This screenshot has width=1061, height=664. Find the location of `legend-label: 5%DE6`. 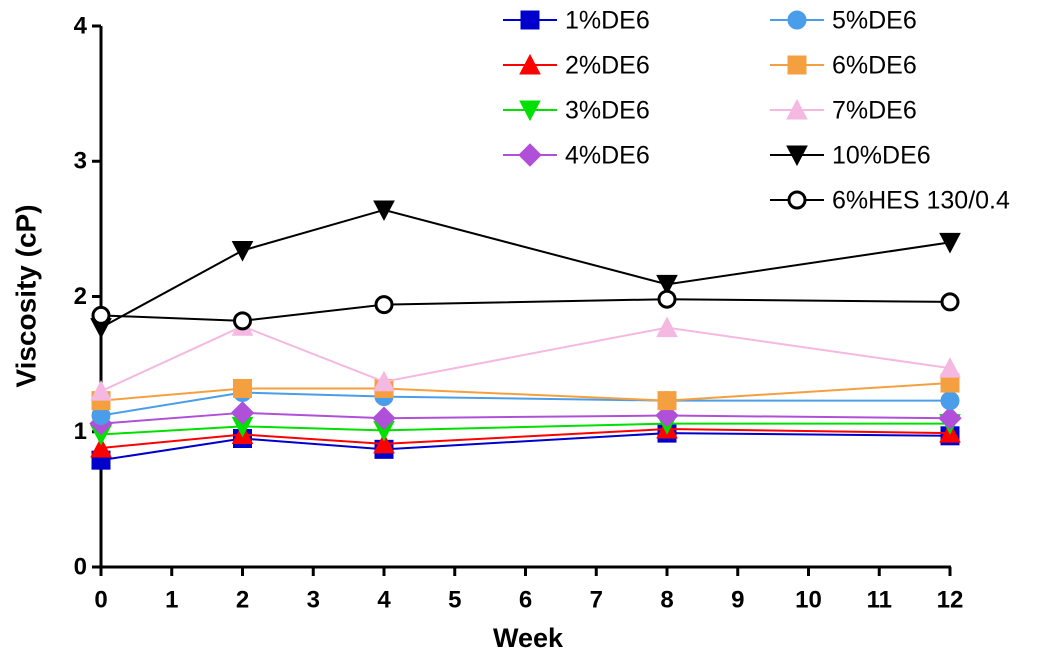

legend-label: 5%DE6 is located at coordinates (874, 21).